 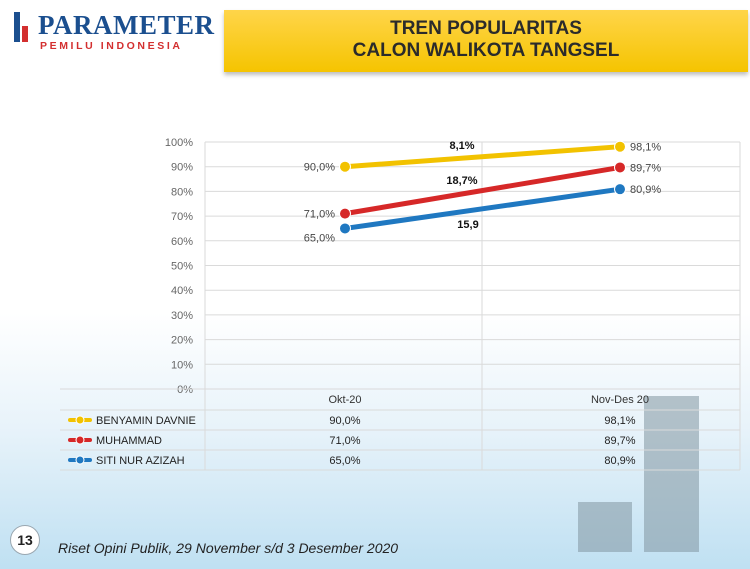 I want to click on y-tick-label: 70%, so click(x=182, y=217).